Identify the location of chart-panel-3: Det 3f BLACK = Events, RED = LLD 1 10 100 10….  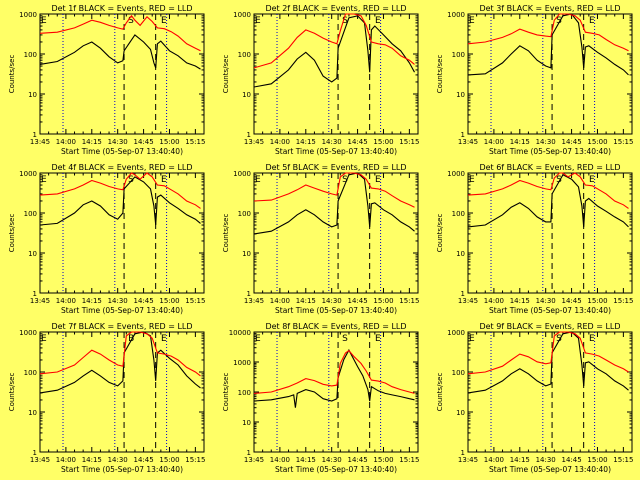
(534, 80).